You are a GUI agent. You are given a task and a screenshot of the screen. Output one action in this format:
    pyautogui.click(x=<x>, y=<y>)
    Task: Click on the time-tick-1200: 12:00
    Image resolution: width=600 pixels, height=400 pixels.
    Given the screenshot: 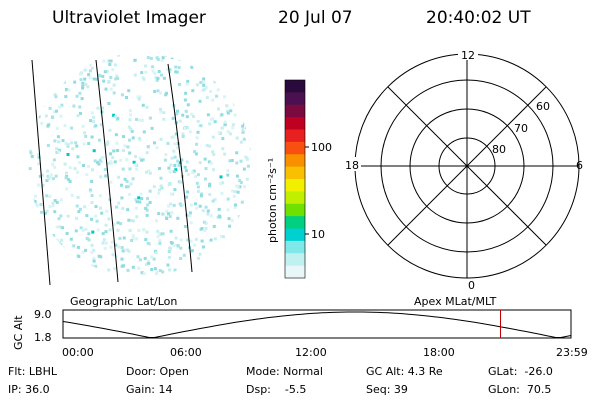 What is the action you would take?
    pyautogui.click(x=311, y=352)
    